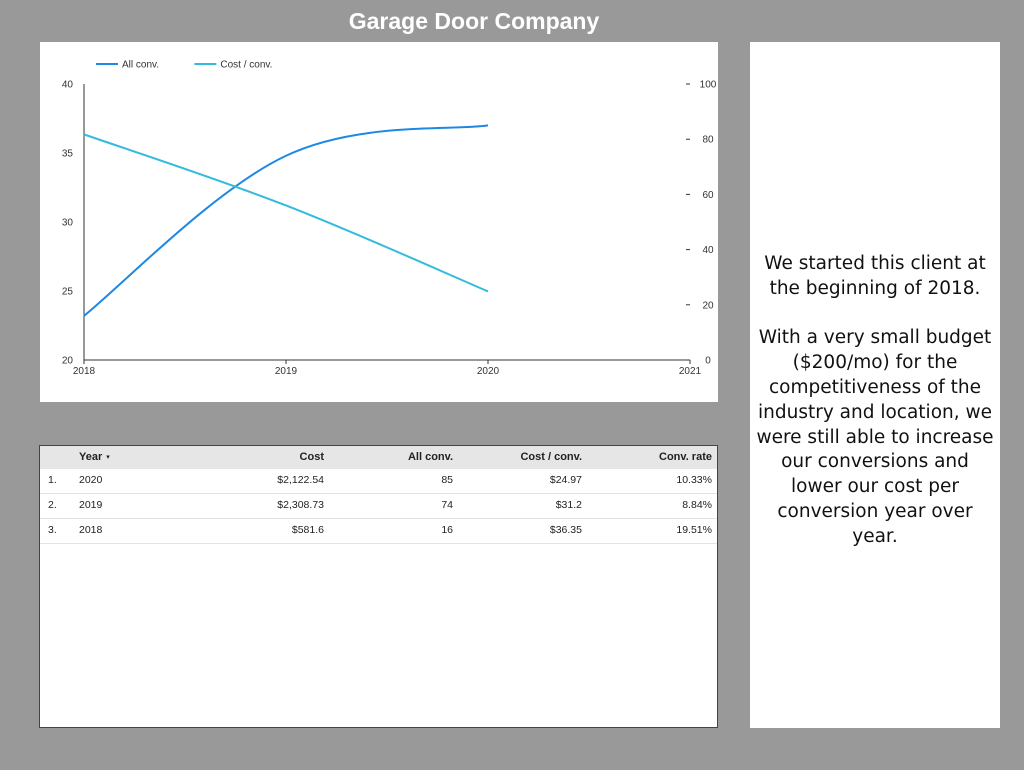  I want to click on y-left-tick-label: 20, so click(68, 361).